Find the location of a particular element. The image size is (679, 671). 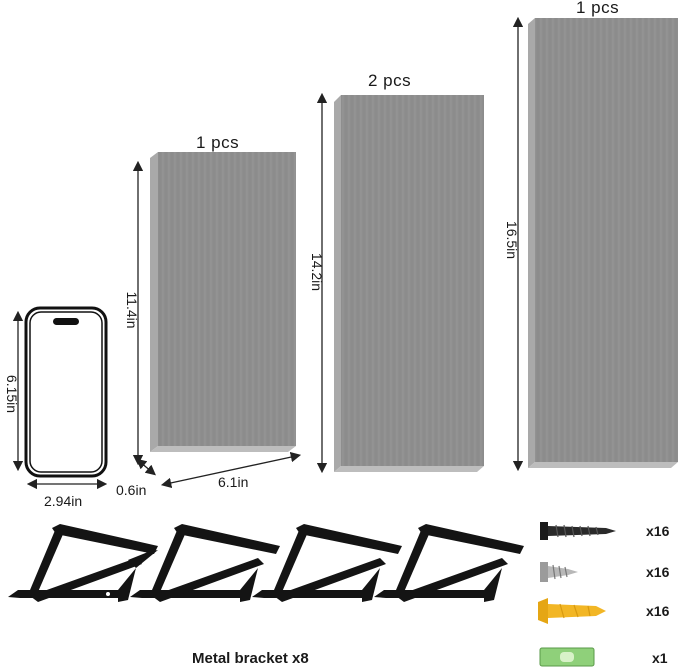

panel-small-height: 11.4in is located at coordinates (132, 310).